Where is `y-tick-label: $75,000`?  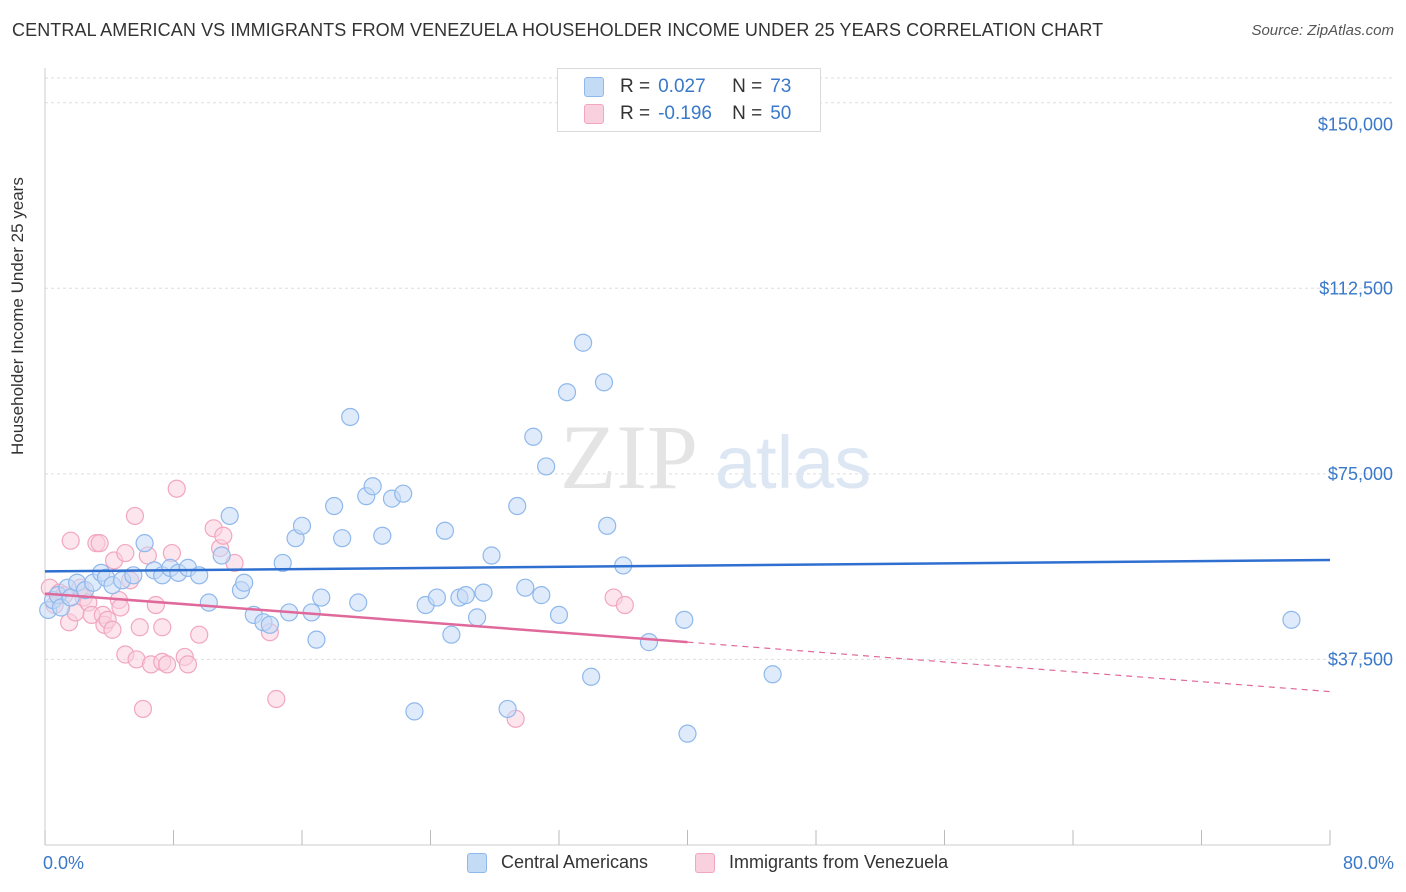 y-tick-label: $75,000 is located at coordinates (1360, 474).